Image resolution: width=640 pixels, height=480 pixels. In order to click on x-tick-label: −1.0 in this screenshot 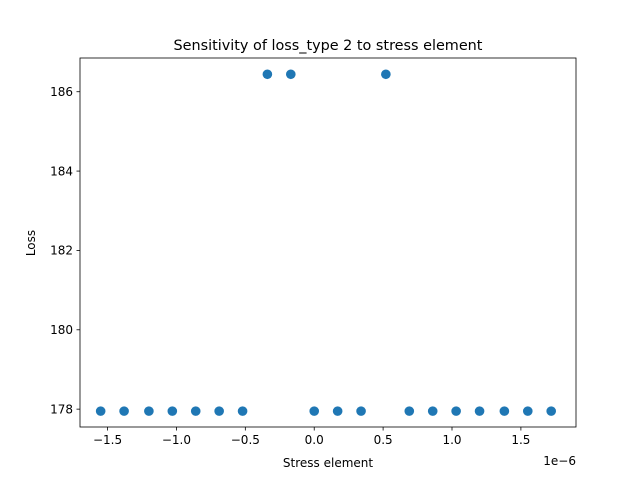, I will do `click(176, 440)`.